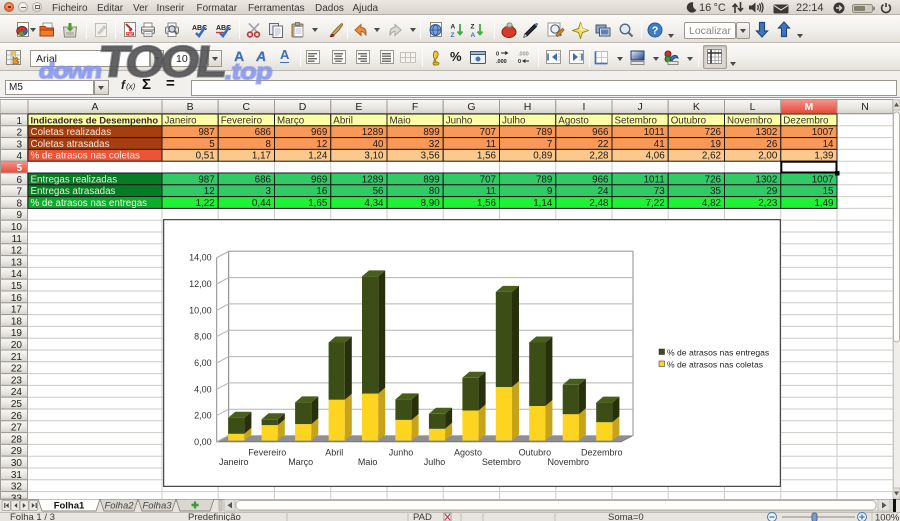  Describe the element at coordinates (203, 337) in the screenshot. I see `svg-text: 8,00` at that location.